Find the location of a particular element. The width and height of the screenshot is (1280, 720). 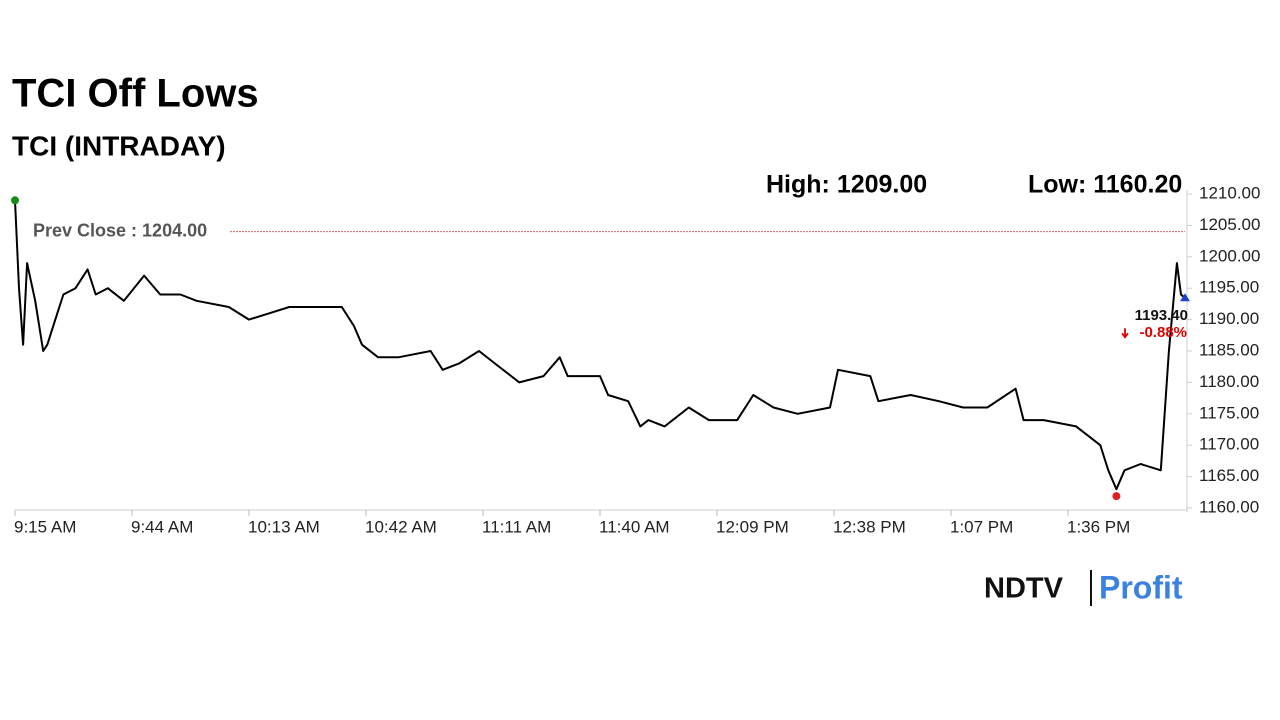

y-tick-label: 1160.00 is located at coordinates (1229, 506).